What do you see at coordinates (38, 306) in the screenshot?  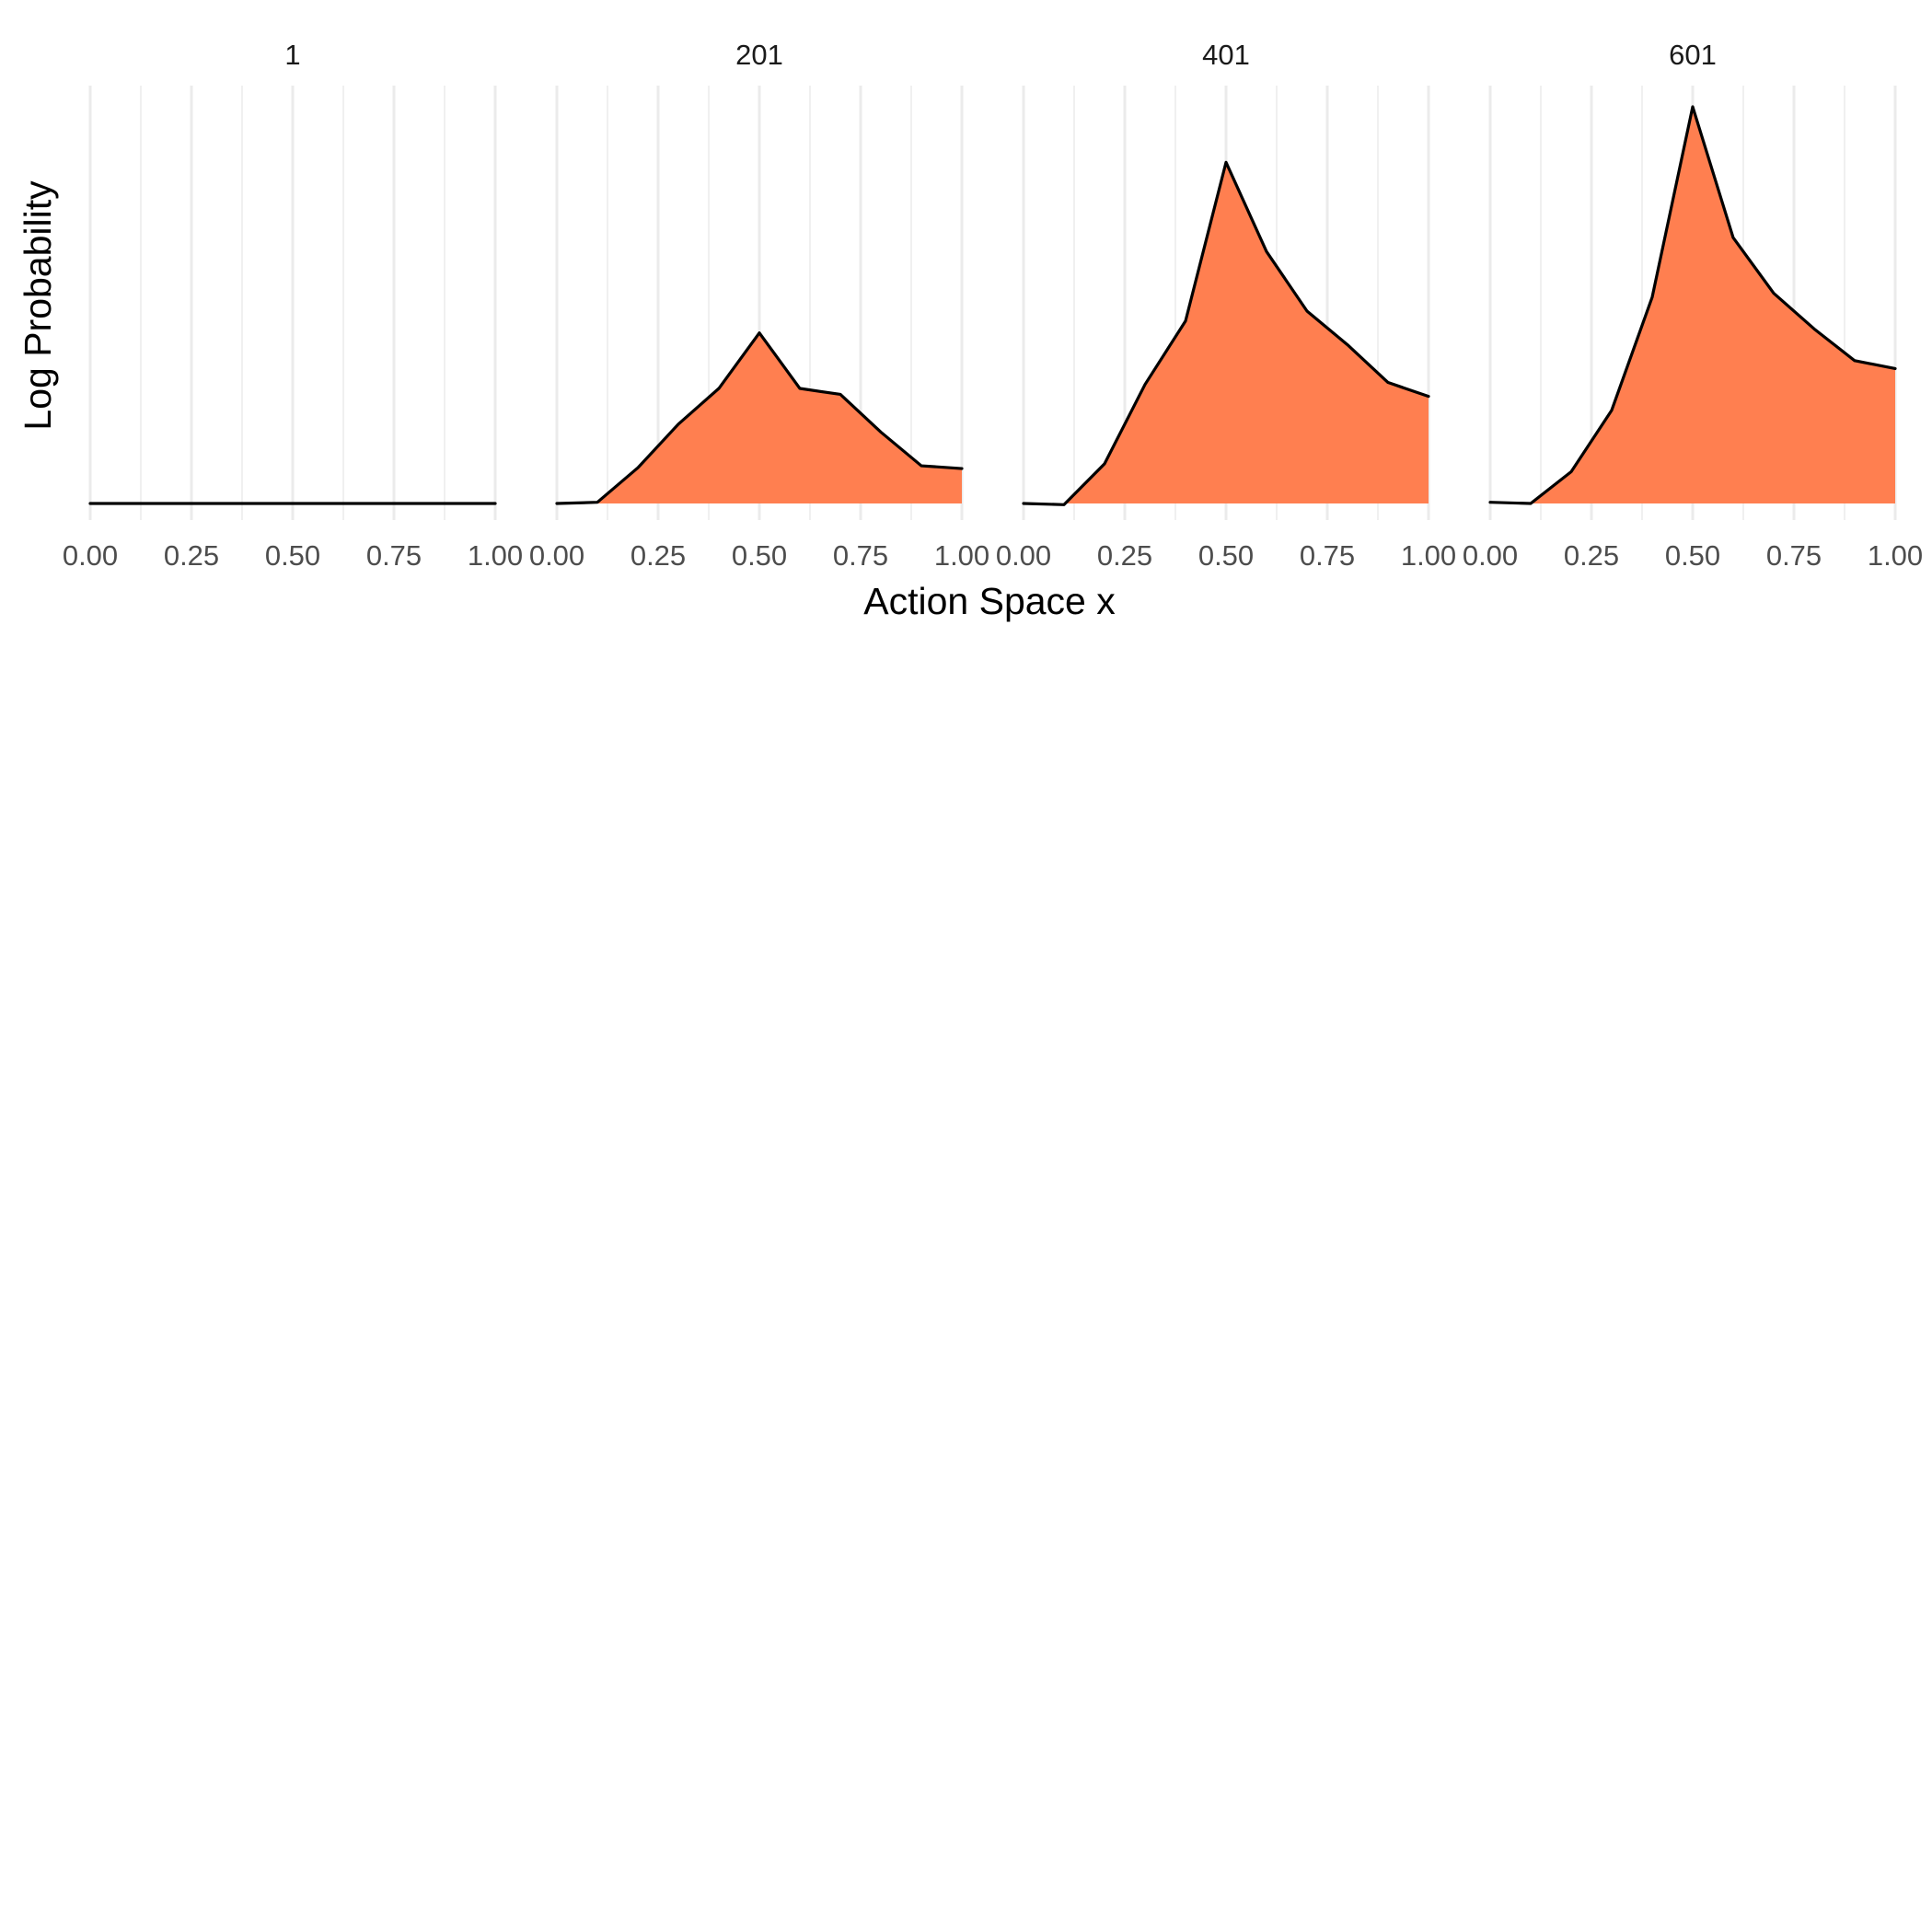 I see `y-axis-title: Log Probability` at bounding box center [38, 306].